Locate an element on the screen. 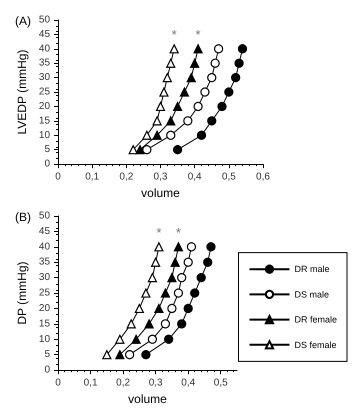  legend-label: DS female is located at coordinates (315, 345).